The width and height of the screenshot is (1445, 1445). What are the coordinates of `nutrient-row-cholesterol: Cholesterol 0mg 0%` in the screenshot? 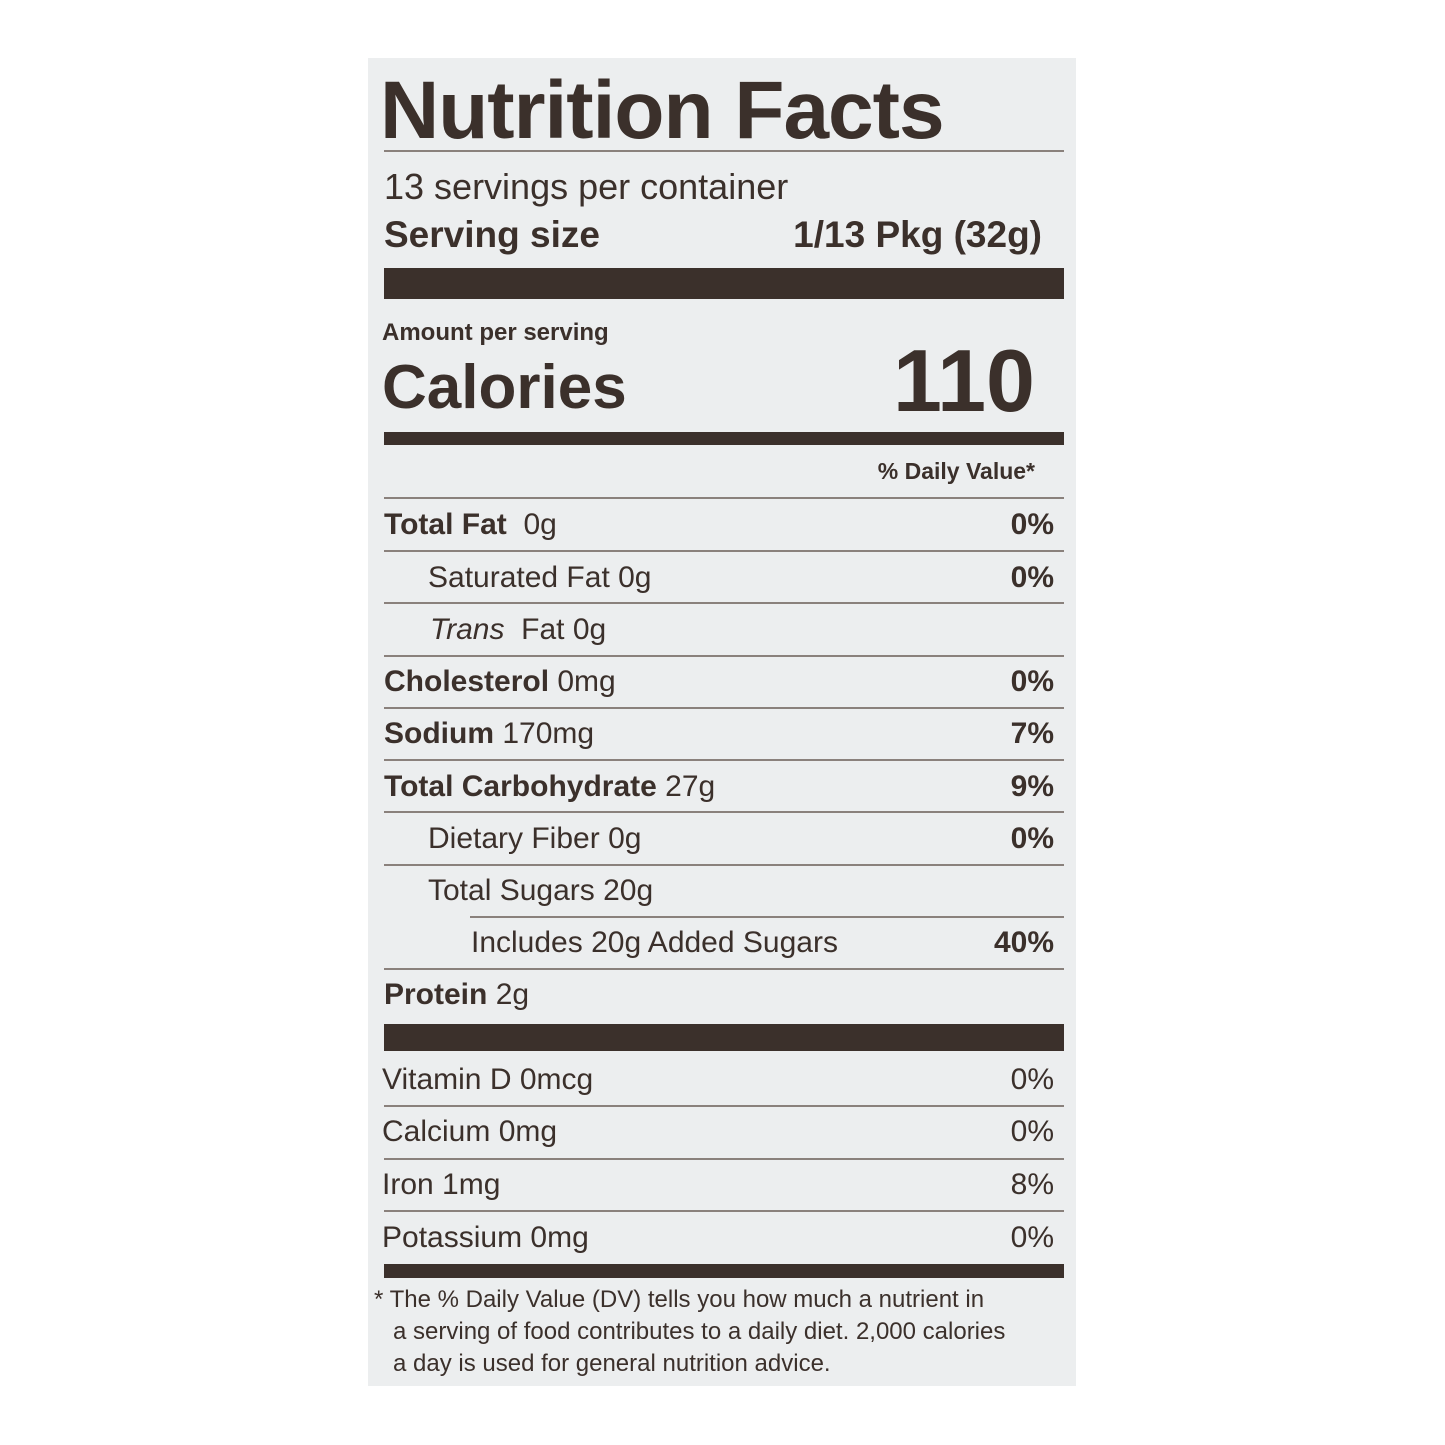 It's located at (719, 682).